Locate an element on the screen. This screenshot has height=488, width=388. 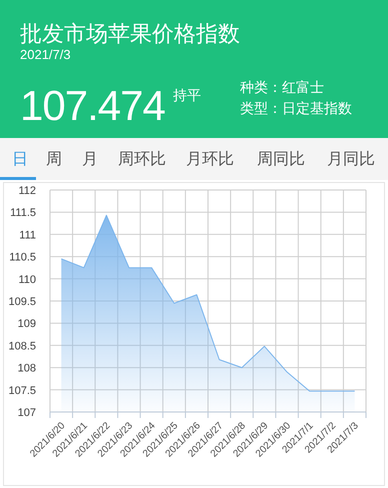
y-tick-label: 108.5 is located at coordinates (22, 346).